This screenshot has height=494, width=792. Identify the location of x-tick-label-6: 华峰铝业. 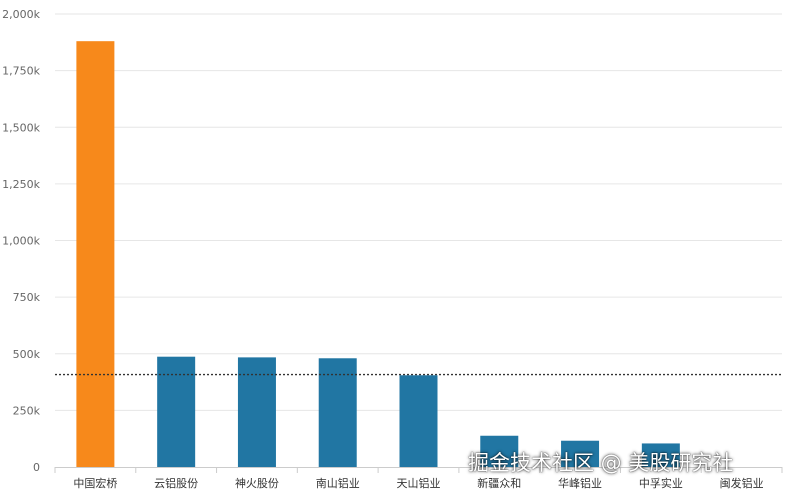
(580, 483).